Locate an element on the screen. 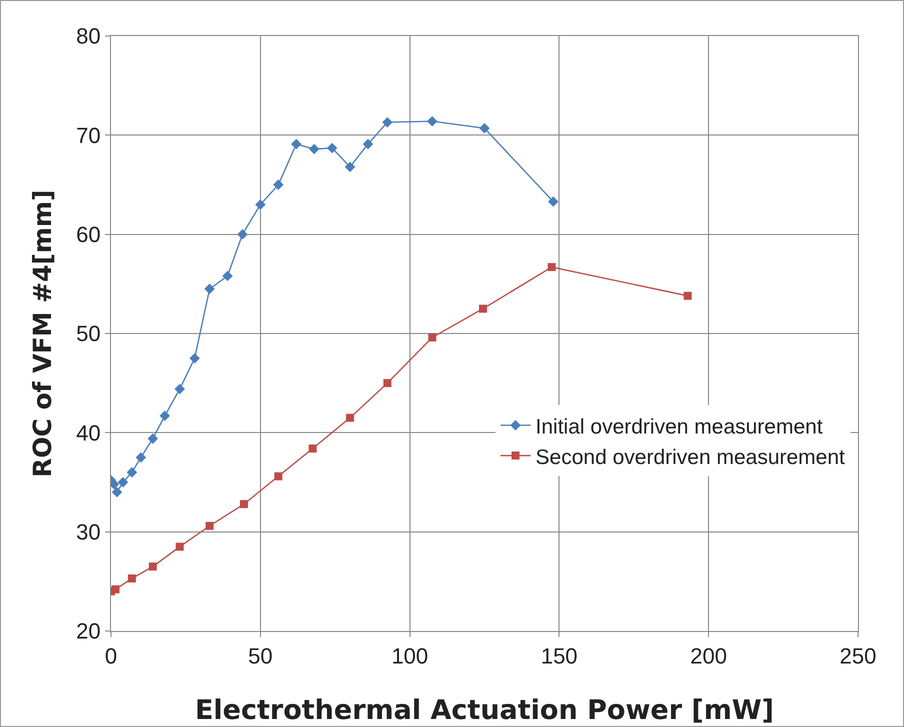  legend-label: Initial overdriven measurement is located at coordinates (679, 426).